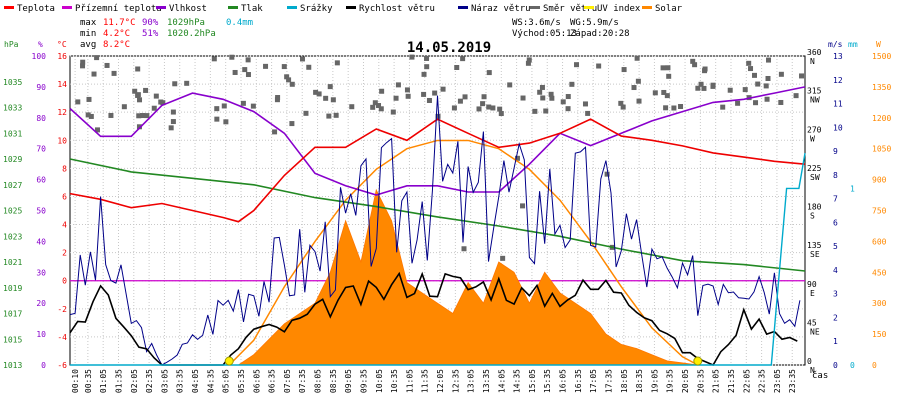 Image resolution: width=900 pixels, height=400 pixels. What do you see at coordinates (835, 365) in the screenshot?
I see `ms-tick-label: 0` at bounding box center [835, 365].